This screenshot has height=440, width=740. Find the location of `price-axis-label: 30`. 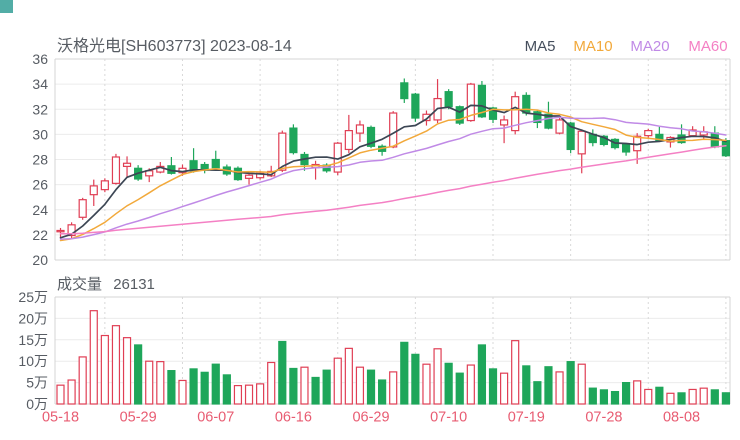

price-axis-label: 30 is located at coordinates (40, 134).